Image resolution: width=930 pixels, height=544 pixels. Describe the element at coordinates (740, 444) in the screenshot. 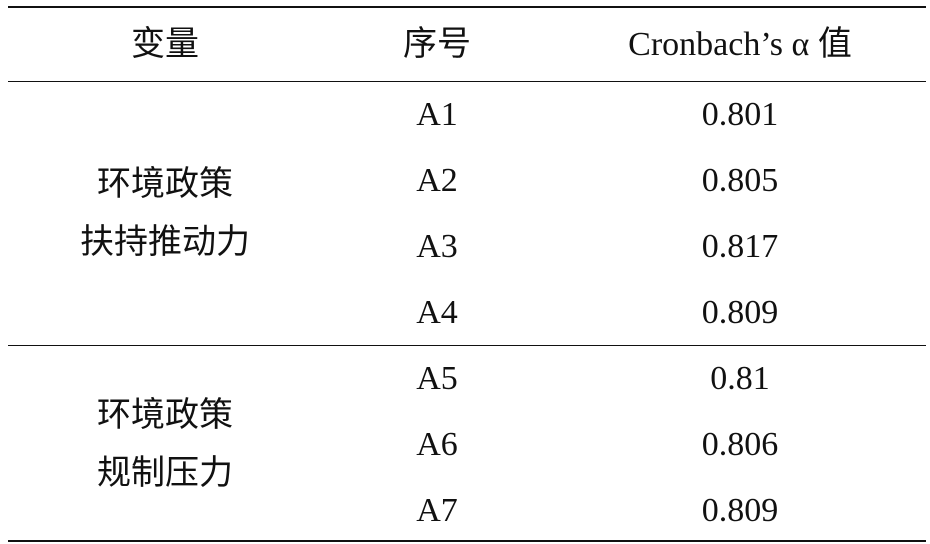

I see `alpha-value: 0.806` at that location.